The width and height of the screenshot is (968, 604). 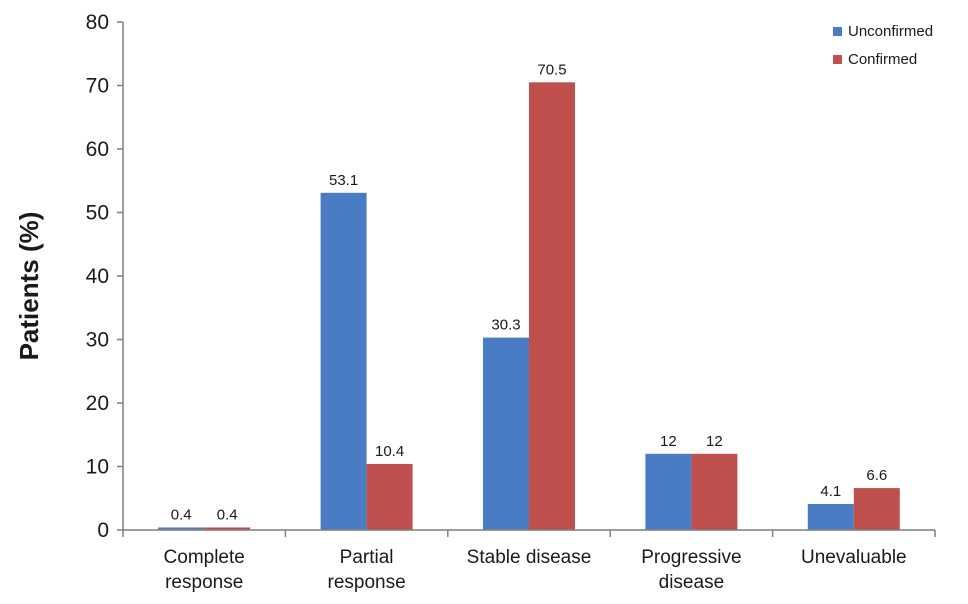 What do you see at coordinates (367, 570) in the screenshot?
I see `category-label: Partial response` at bounding box center [367, 570].